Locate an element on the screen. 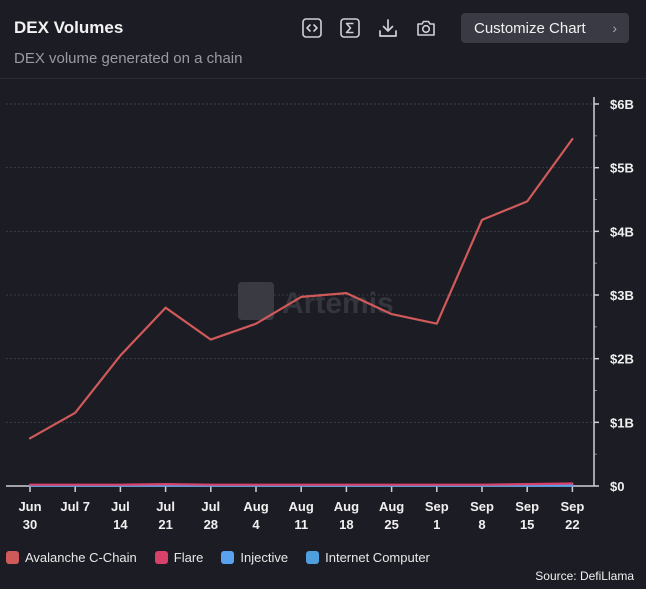 The height and width of the screenshot is (589, 646). watermark-text: Artemis is located at coordinates (338, 303).